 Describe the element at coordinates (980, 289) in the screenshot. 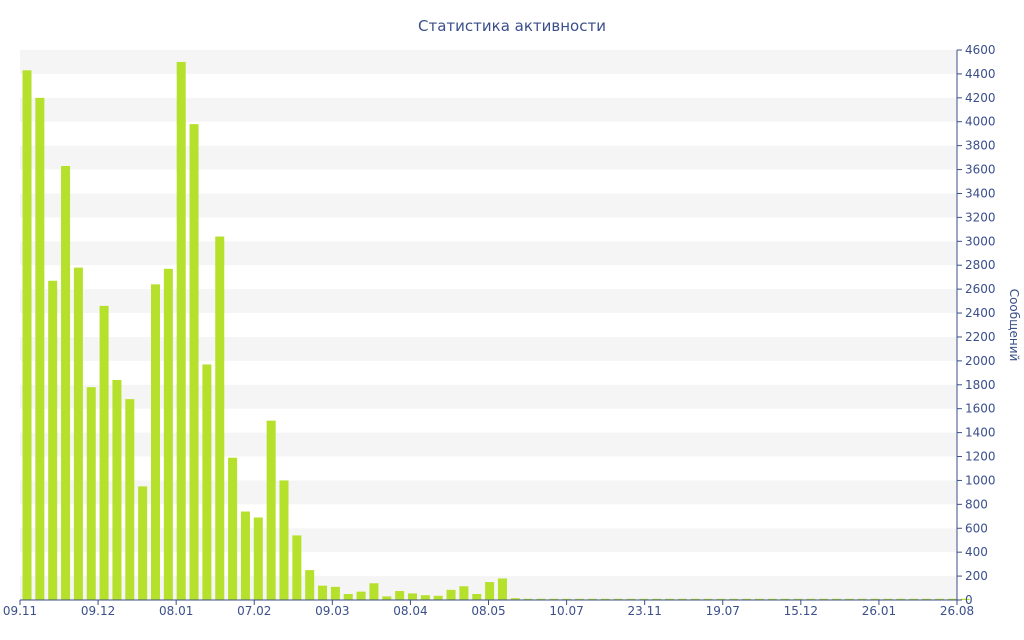

I see `y-tick-label: 2600` at that location.